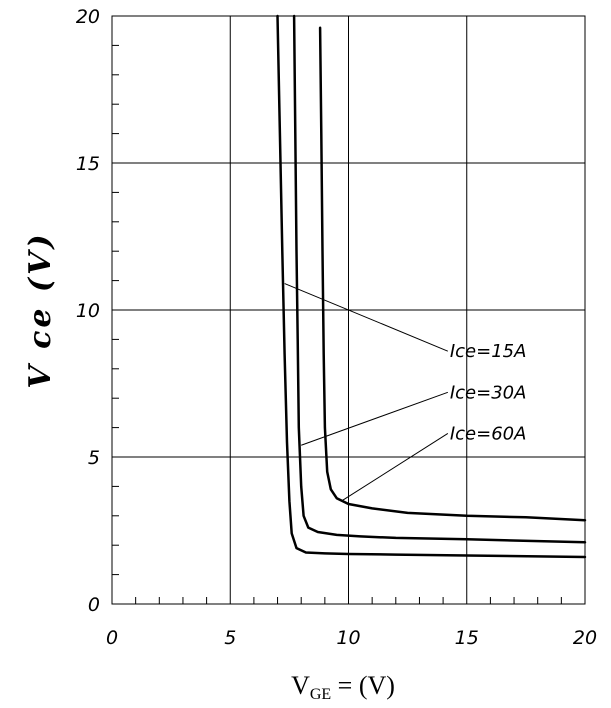 Image resolution: width=611 pixels, height=708 pixels. I want to click on y-tick-label-15: 15, so click(88, 164).